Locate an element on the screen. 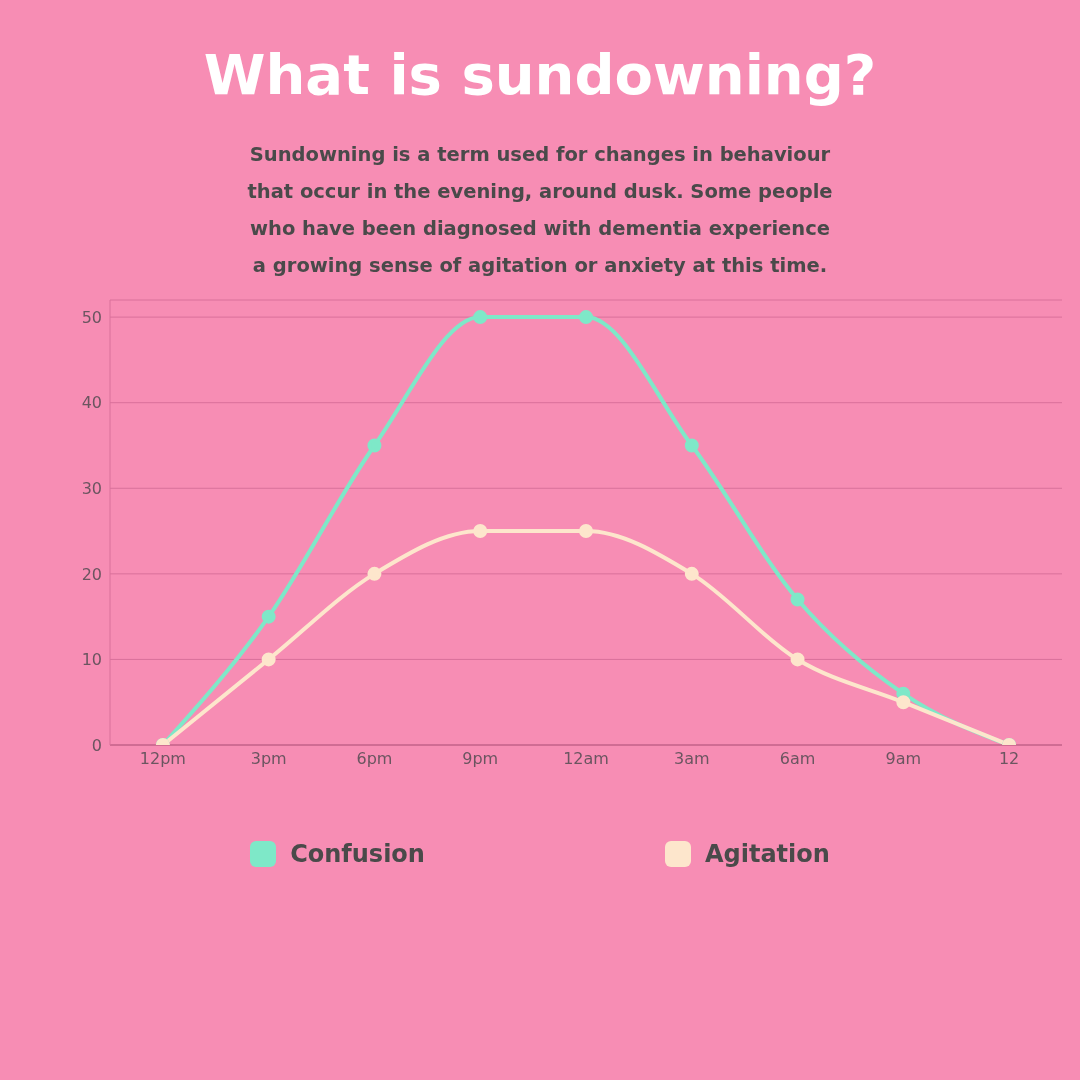 Image resolution: width=1080 pixels, height=1080 pixels. legend-label: Confusion is located at coordinates (357, 854).